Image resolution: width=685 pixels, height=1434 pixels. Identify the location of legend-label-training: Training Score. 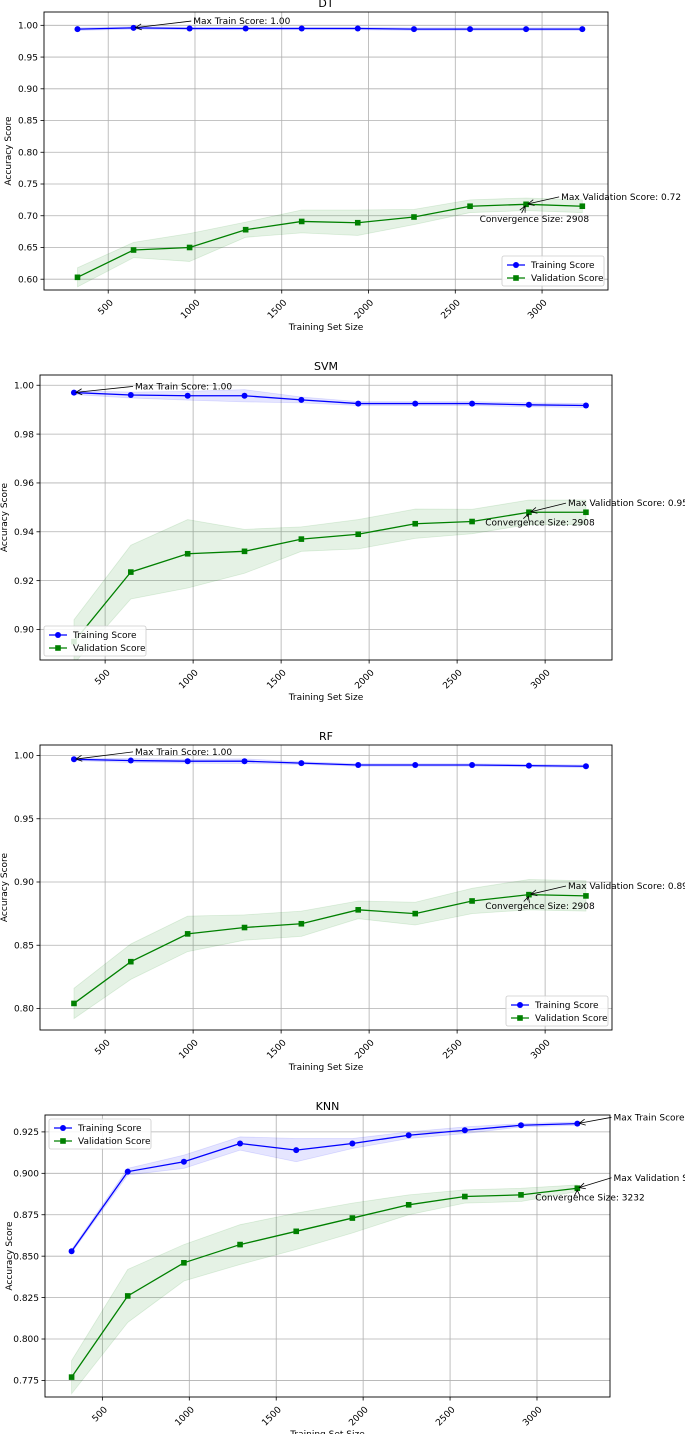
(109, 1129).